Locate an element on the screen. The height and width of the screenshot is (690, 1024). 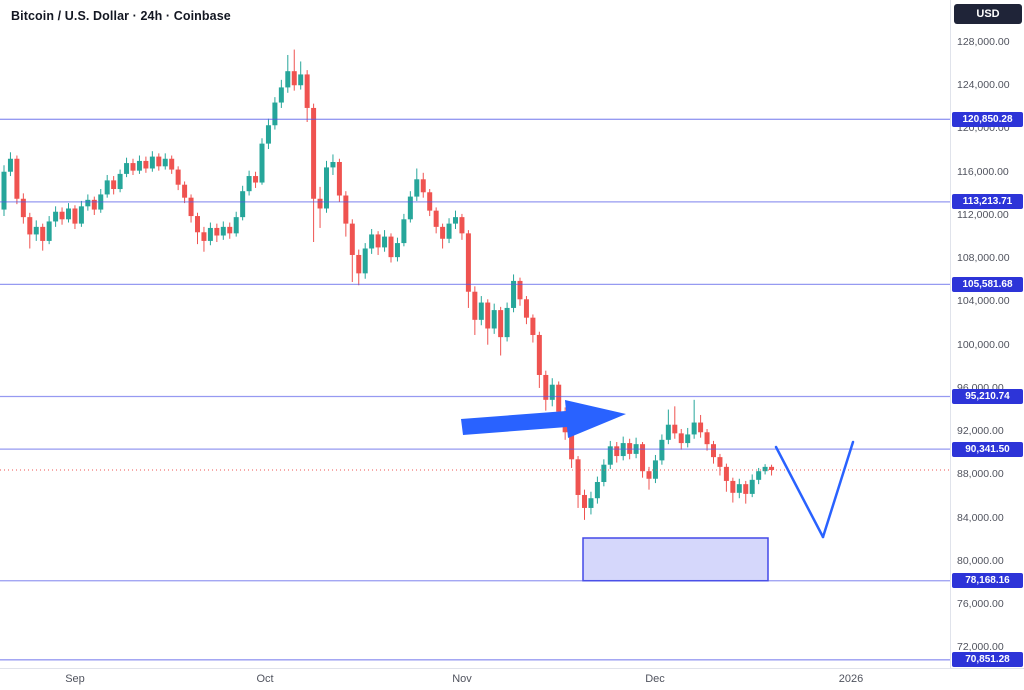
time-axis-label: Sep is located at coordinates (75, 679).